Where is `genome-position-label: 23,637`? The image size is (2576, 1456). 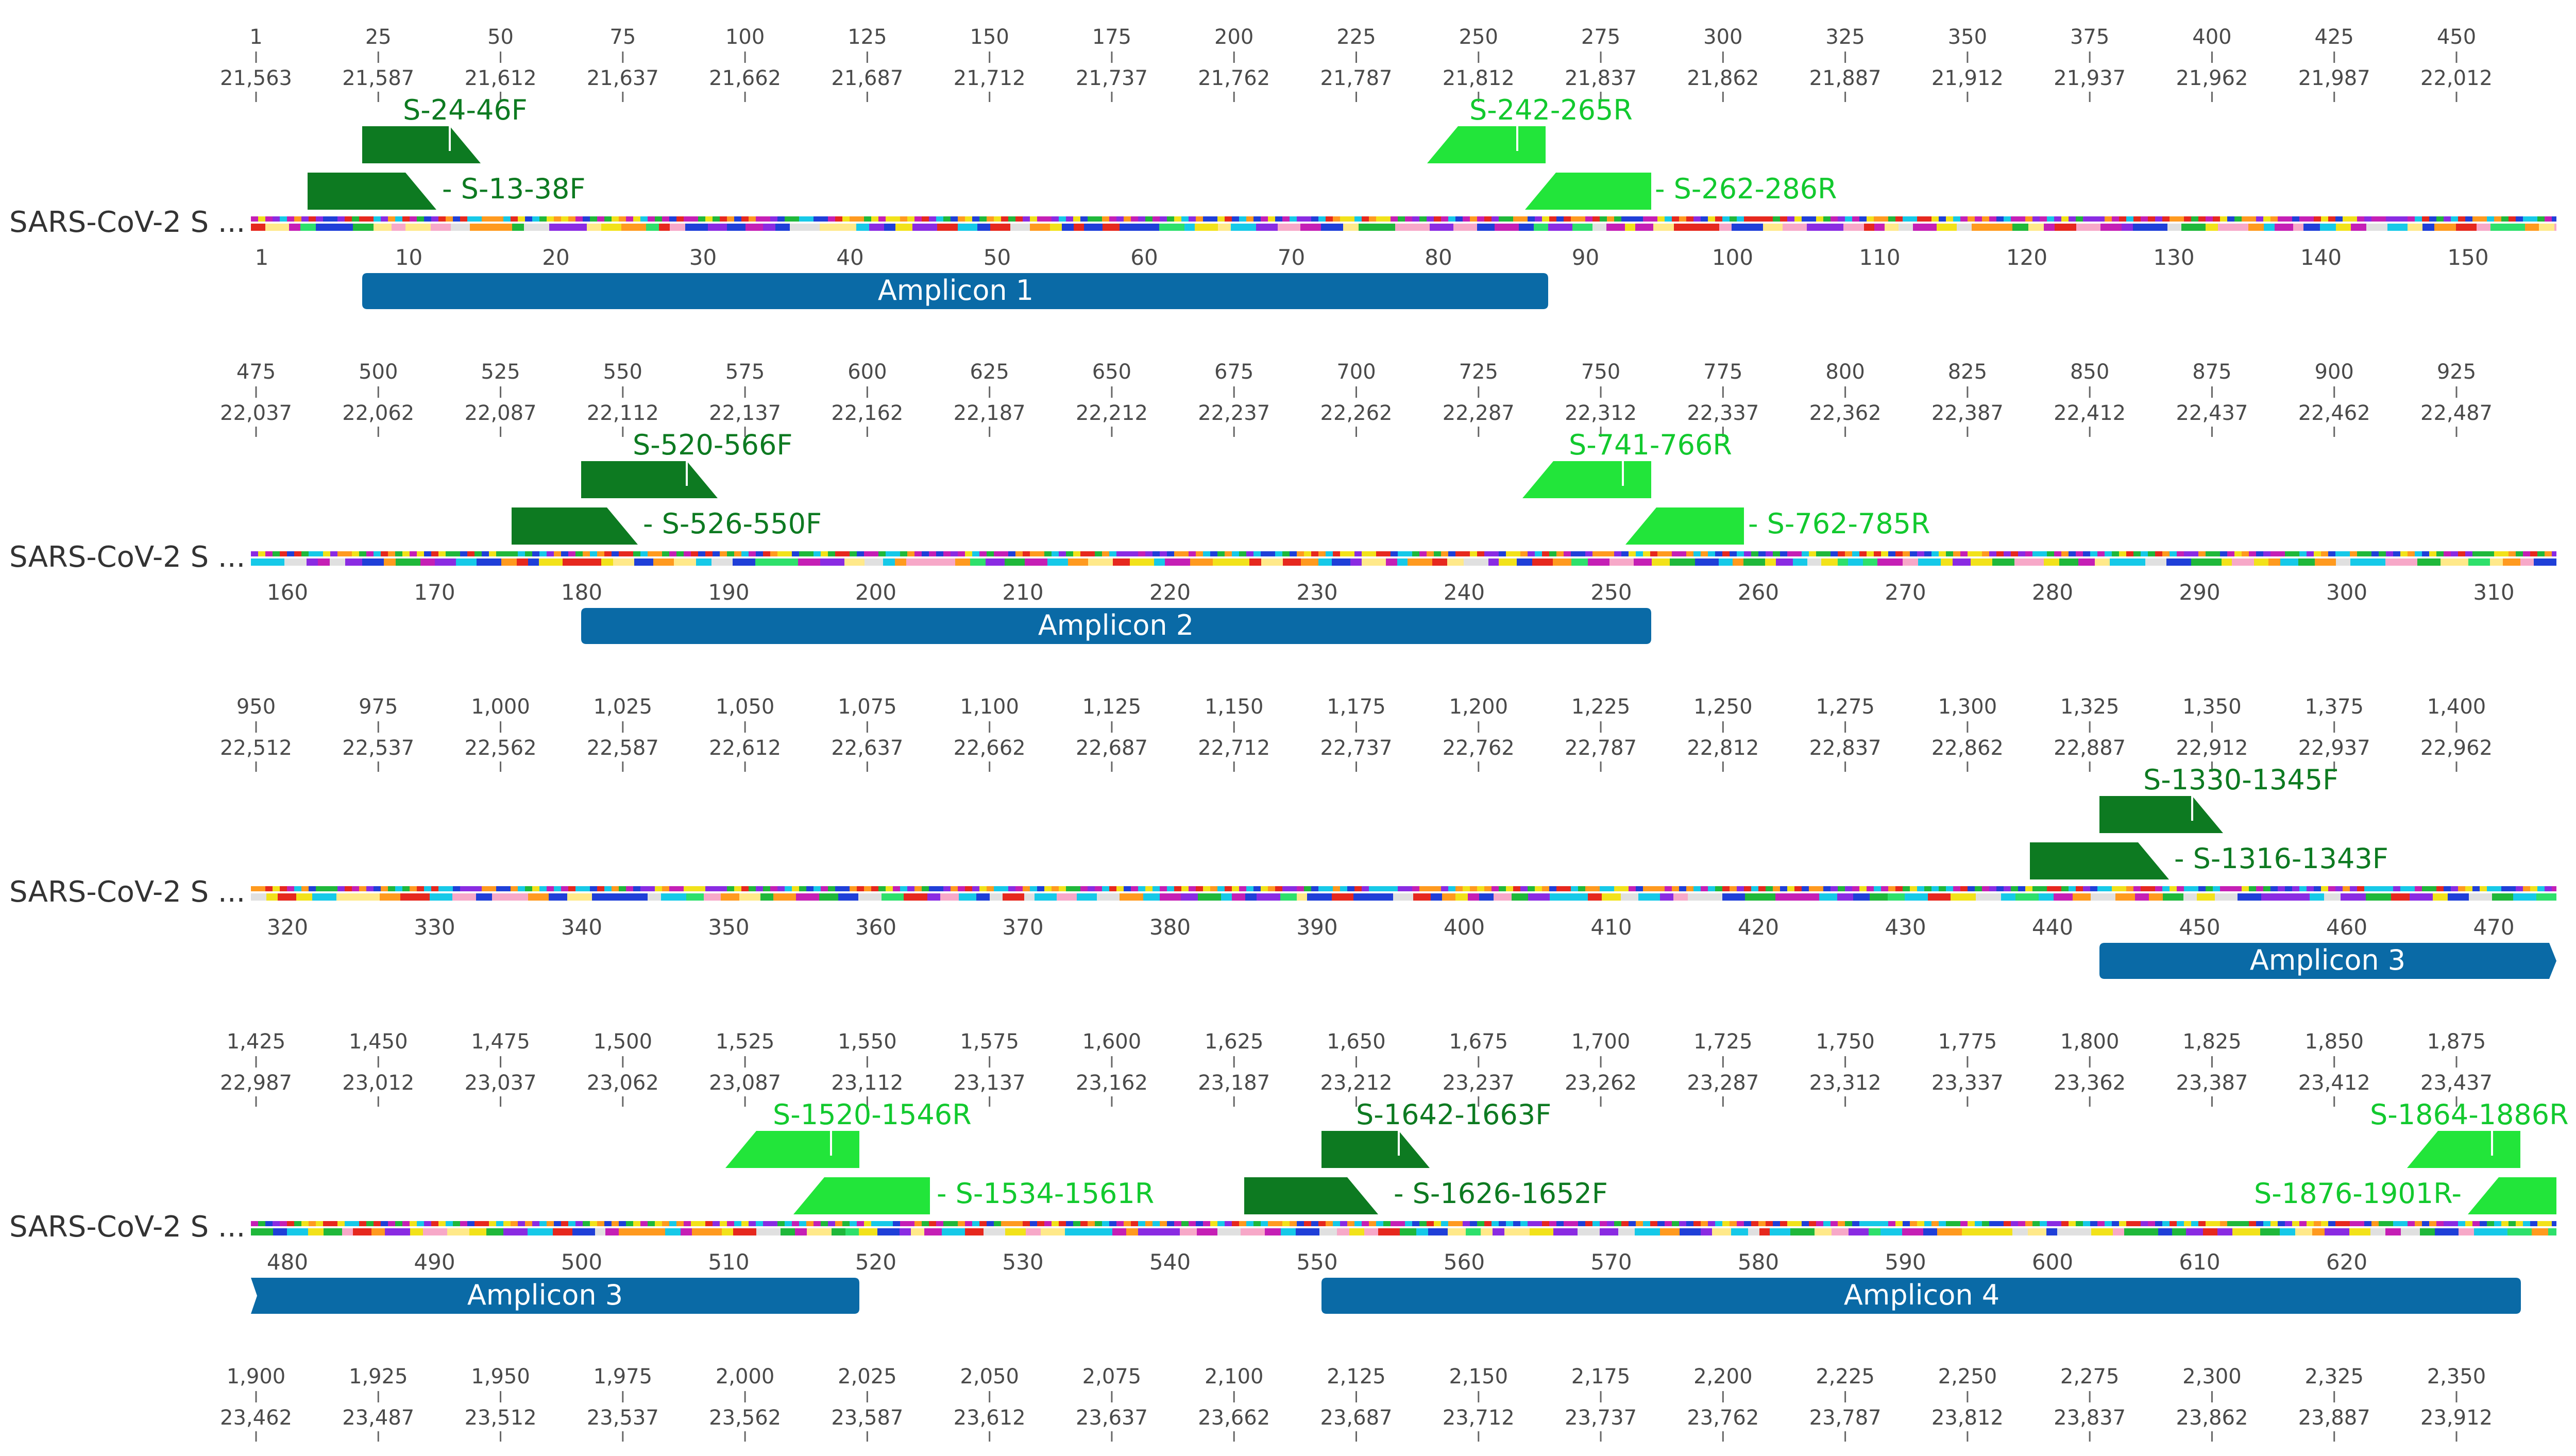 genome-position-label: 23,637 is located at coordinates (1112, 1418).